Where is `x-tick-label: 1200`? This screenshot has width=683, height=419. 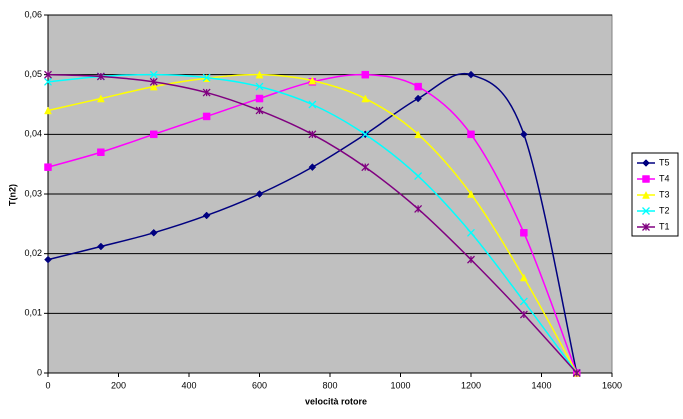 x-tick-label: 1200 is located at coordinates (471, 385).